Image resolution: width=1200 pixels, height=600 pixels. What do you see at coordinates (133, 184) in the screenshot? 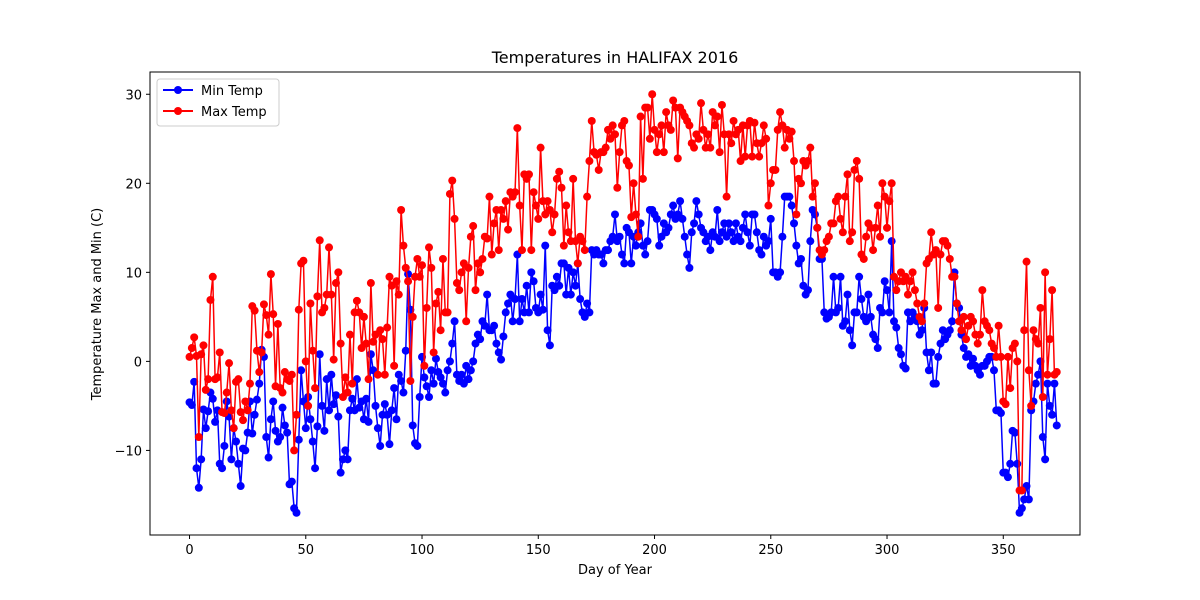
I see `y-tick-label: 20` at bounding box center [133, 184].